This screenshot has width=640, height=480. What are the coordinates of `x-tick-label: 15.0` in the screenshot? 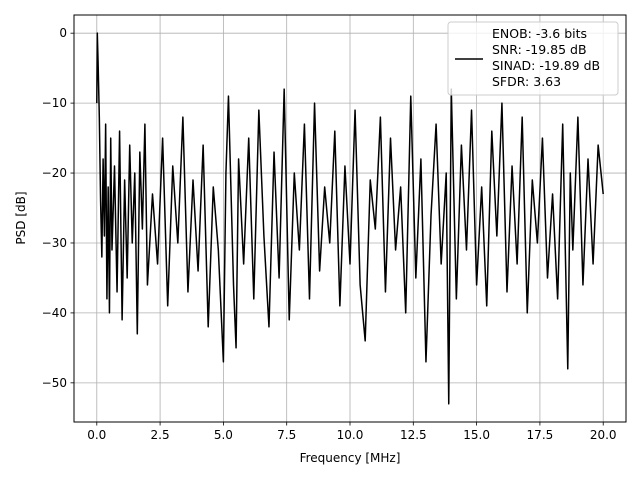 It's located at (476, 435).